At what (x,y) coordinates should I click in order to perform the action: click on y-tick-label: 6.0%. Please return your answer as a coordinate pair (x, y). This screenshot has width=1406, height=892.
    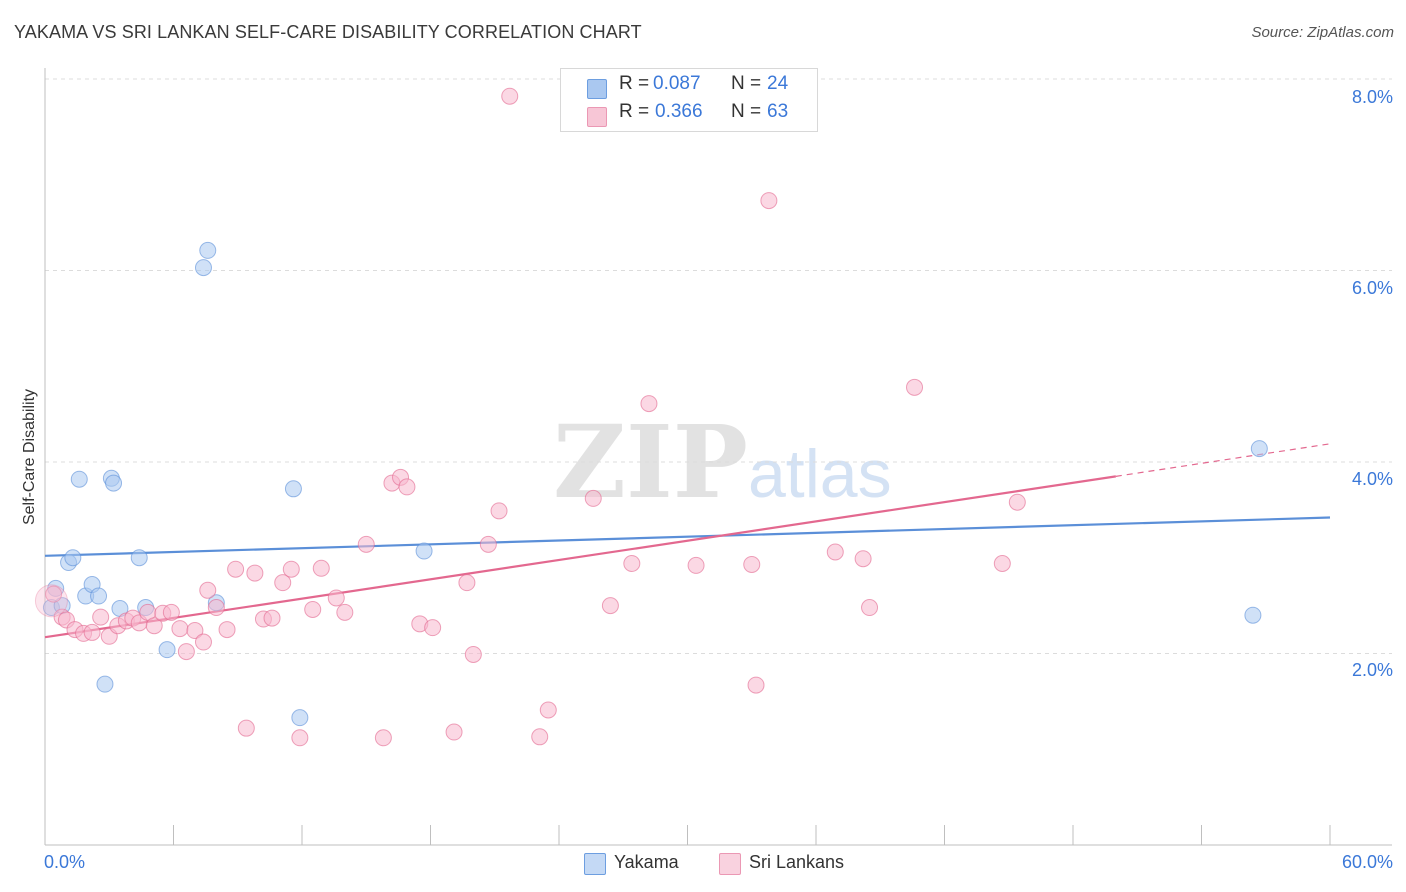
    Looking at the image, I should click on (1372, 288).